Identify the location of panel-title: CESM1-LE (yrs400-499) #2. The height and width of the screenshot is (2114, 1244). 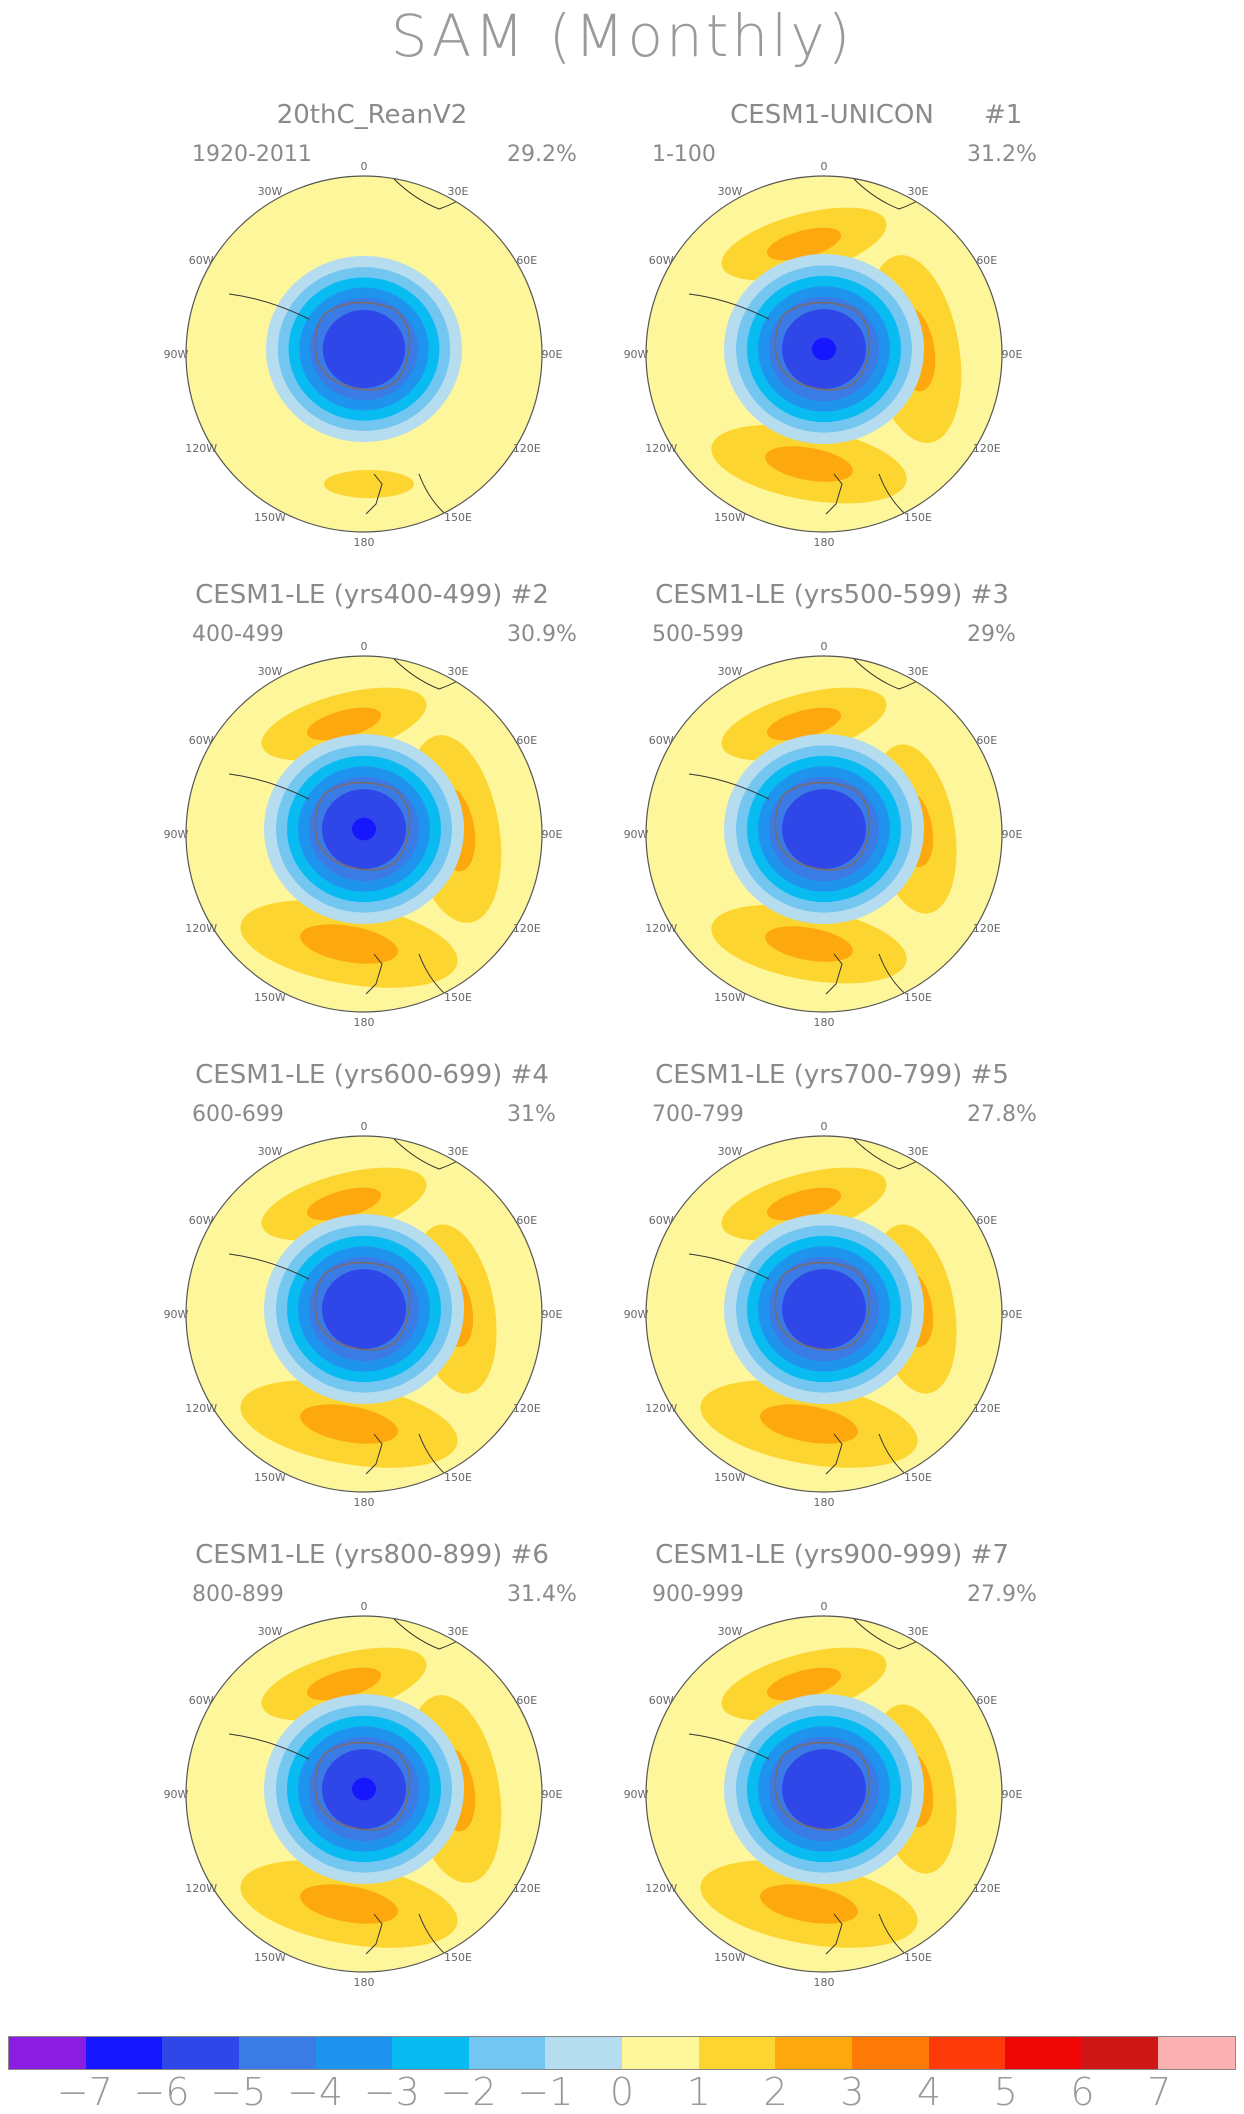
(372, 595).